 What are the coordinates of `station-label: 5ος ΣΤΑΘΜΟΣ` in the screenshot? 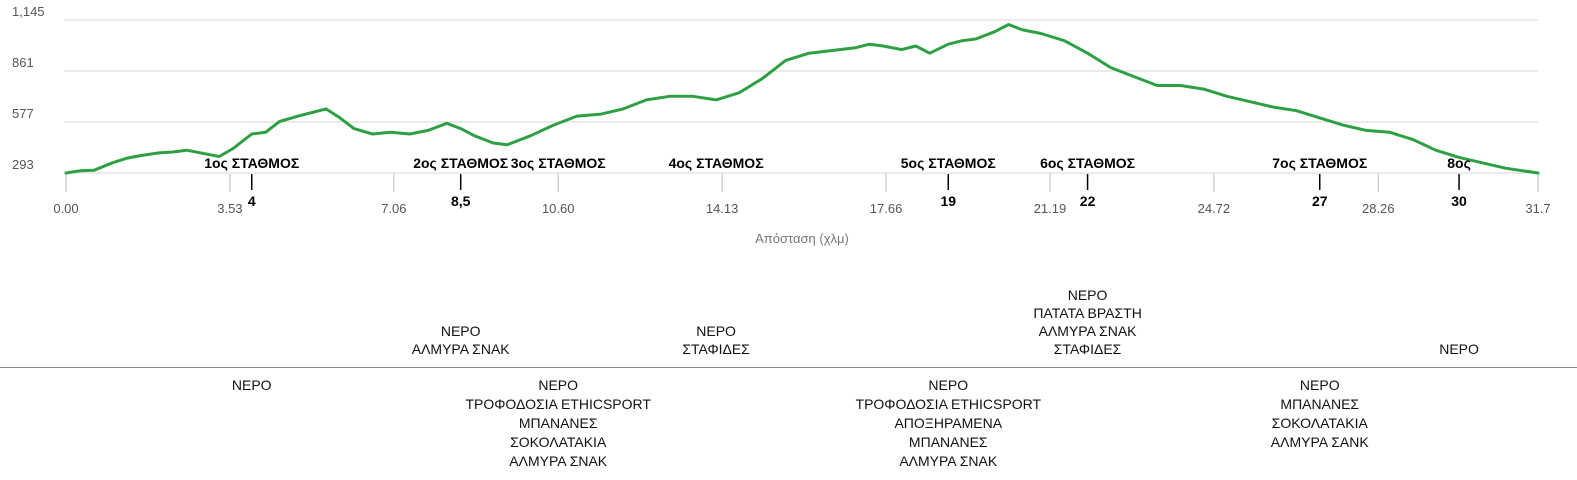 It's located at (948, 163).